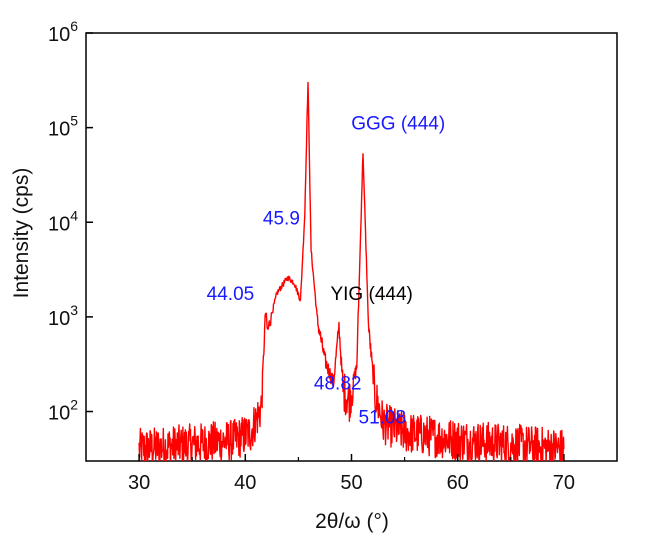 The width and height of the screenshot is (656, 547). I want to click on x-tick-label: 70, so click(564, 483).